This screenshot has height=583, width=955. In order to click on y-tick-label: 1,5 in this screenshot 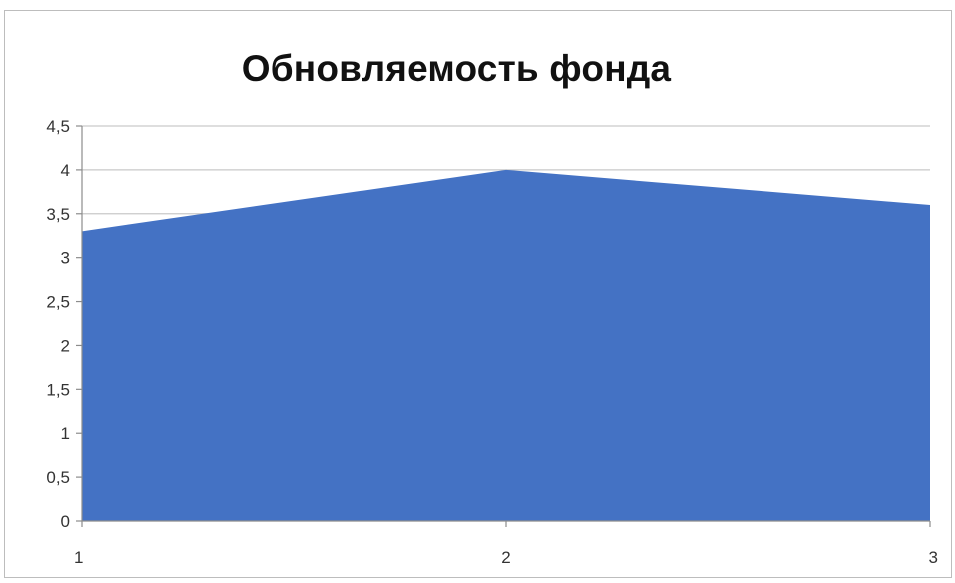, I will do `click(58, 389)`.